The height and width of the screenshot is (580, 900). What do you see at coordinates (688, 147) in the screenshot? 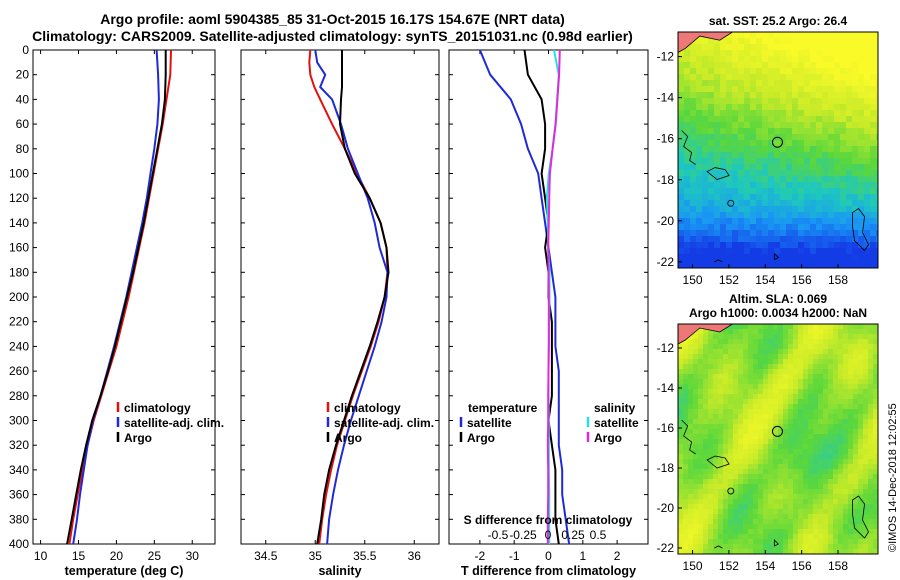
I see `sst-reef-outline` at bounding box center [688, 147].